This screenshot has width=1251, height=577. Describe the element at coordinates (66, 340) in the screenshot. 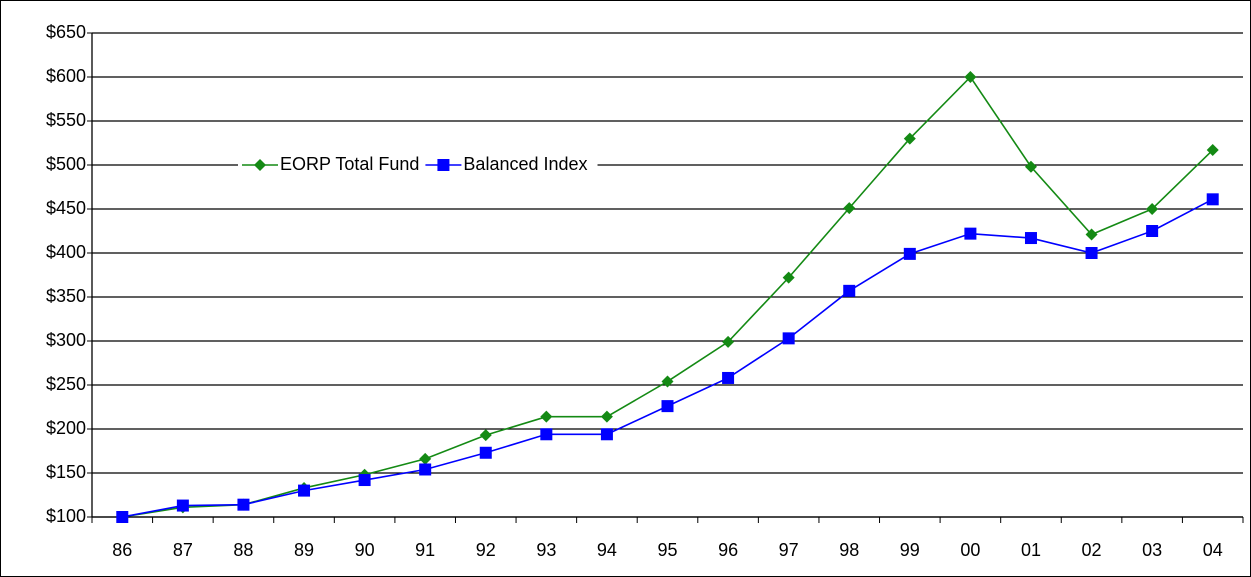

I see `y-tick-label: $300` at that location.